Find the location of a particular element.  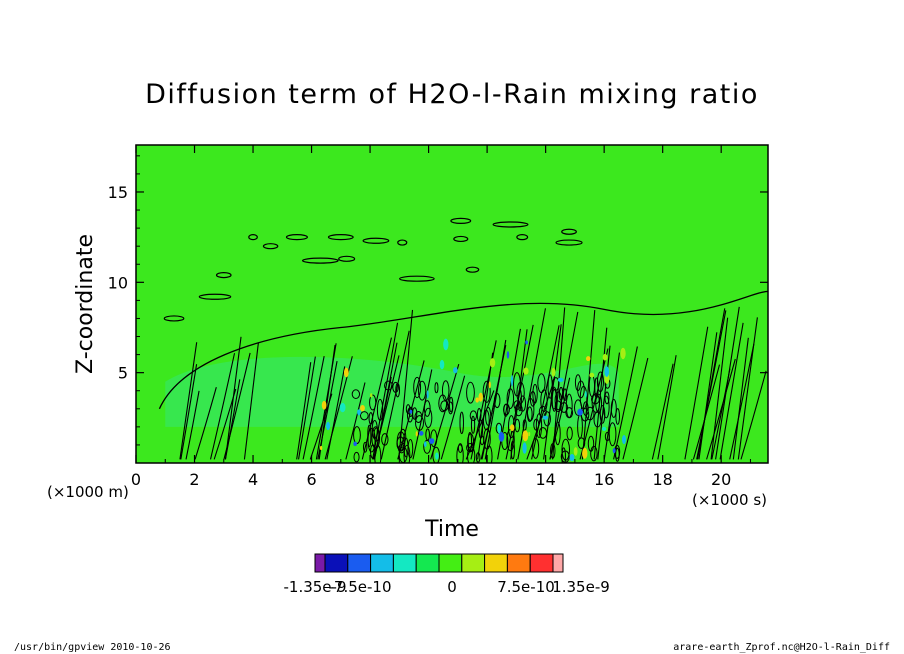

colorbar-label: 0 is located at coordinates (452, 587).